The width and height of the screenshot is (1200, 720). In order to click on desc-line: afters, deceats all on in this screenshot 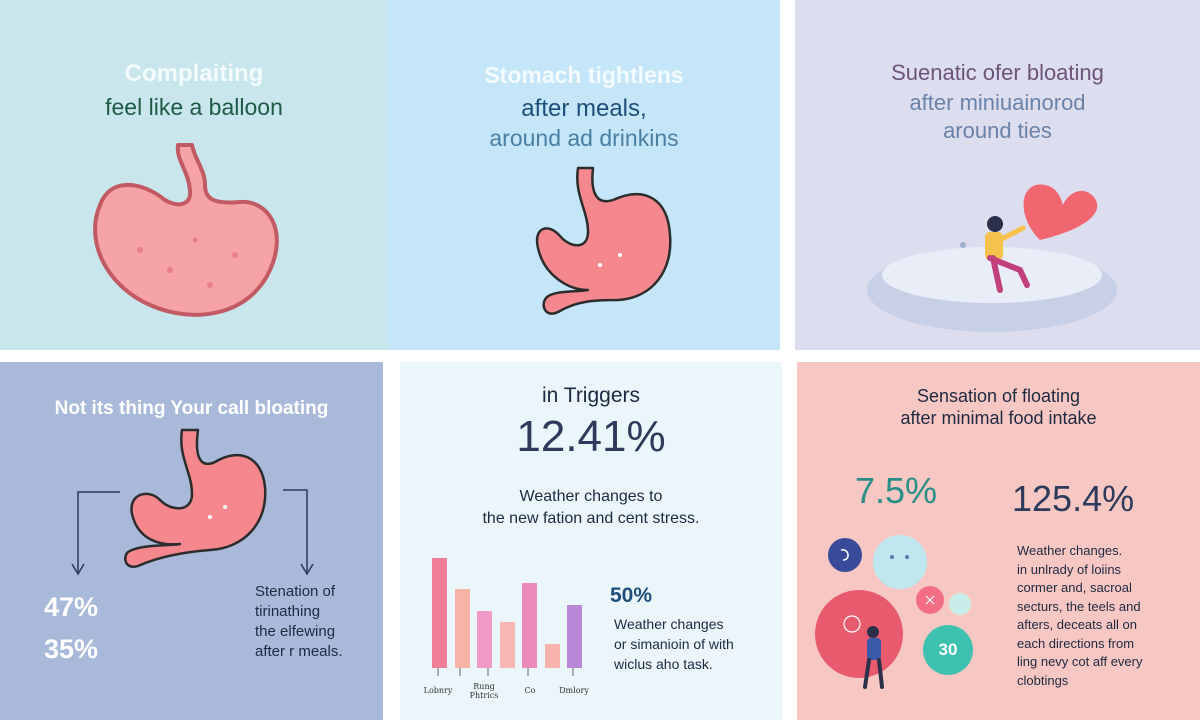, I will do `click(1077, 624)`.